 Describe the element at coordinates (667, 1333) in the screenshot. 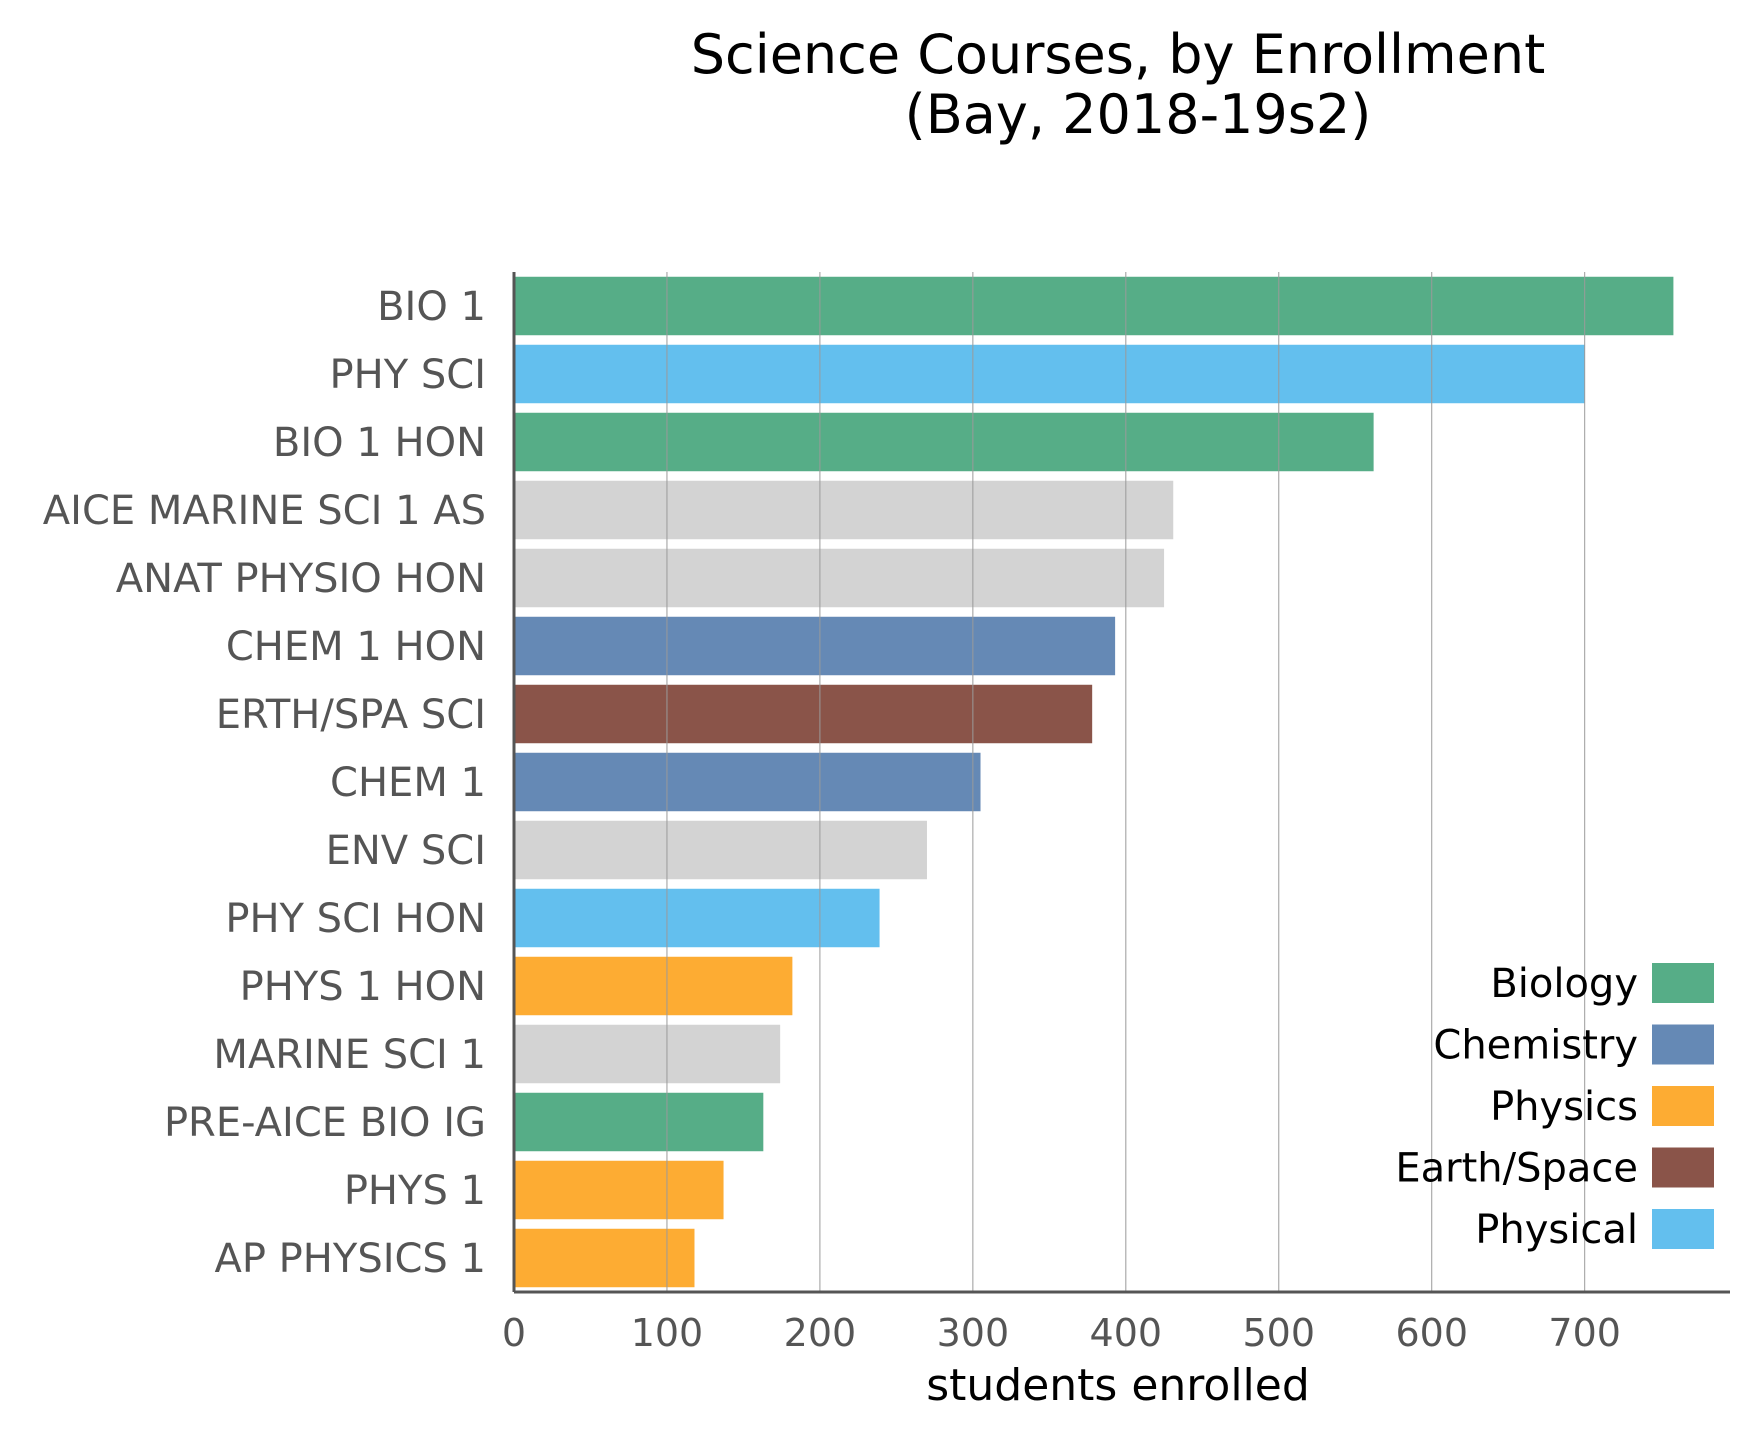

I see `x-tick-label-100: 100` at that location.